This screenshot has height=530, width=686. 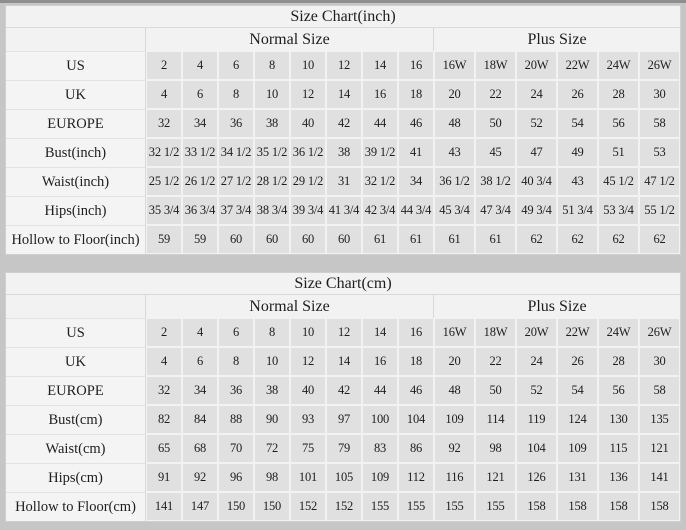 I want to click on size-value: 38 3/4, so click(x=272, y=210).